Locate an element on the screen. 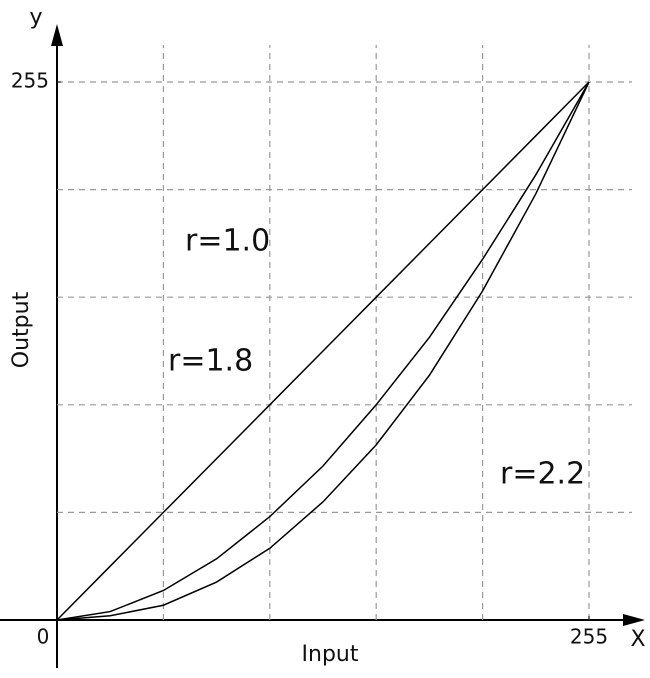 This screenshot has height=678, width=650. x-axis-name: X is located at coordinates (637, 639).